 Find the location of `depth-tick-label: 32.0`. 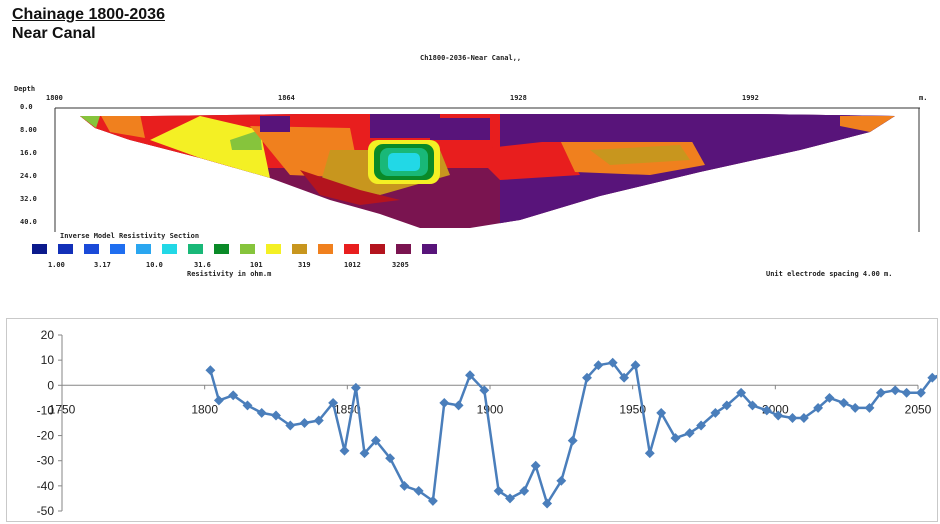

depth-tick-label: 32.0 is located at coordinates (28, 199).